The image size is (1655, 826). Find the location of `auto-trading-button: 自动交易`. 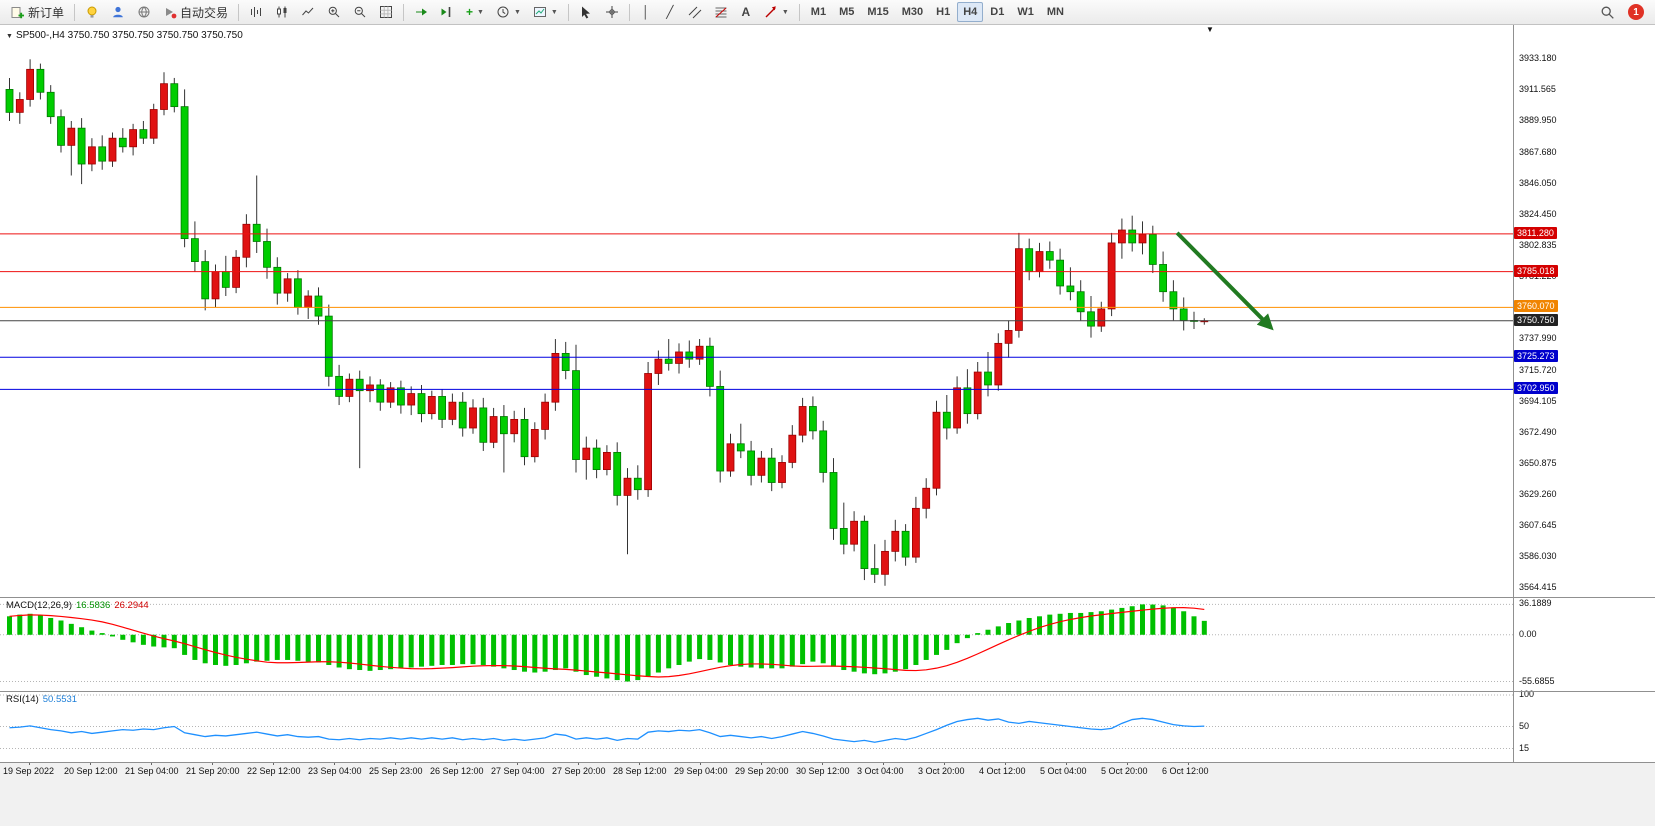

auto-trading-button: 自动交易 is located at coordinates (195, 12).